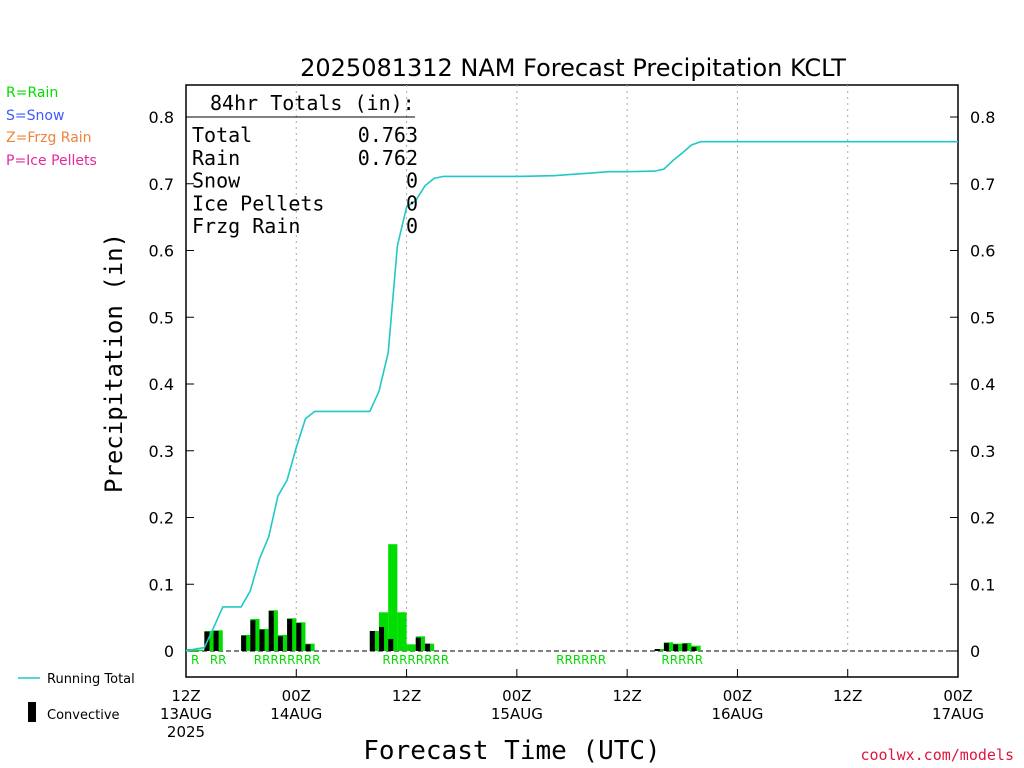 This screenshot has height=768, width=1024. Describe the element at coordinates (388, 158) in the screenshot. I see `totals-value: 0.762` at that location.